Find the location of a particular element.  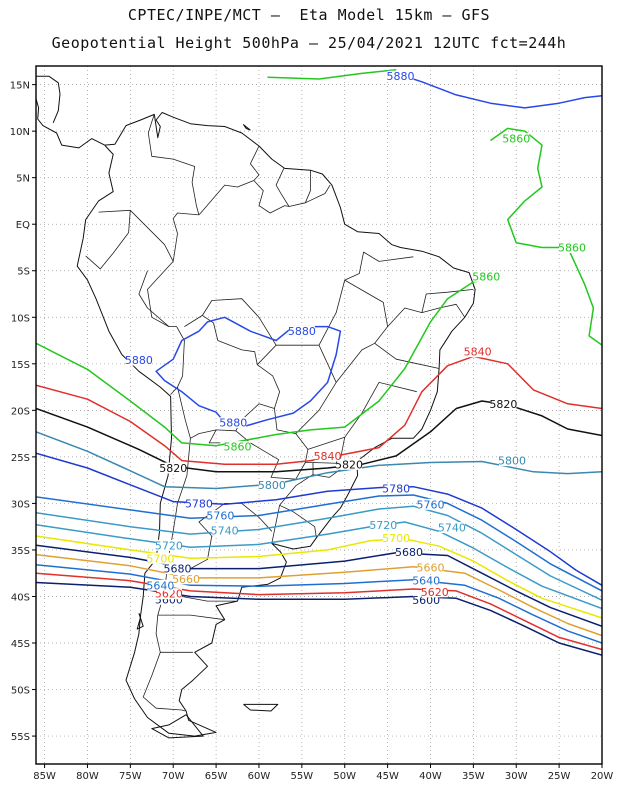

x-tick-label: 35W is located at coordinates (473, 776).